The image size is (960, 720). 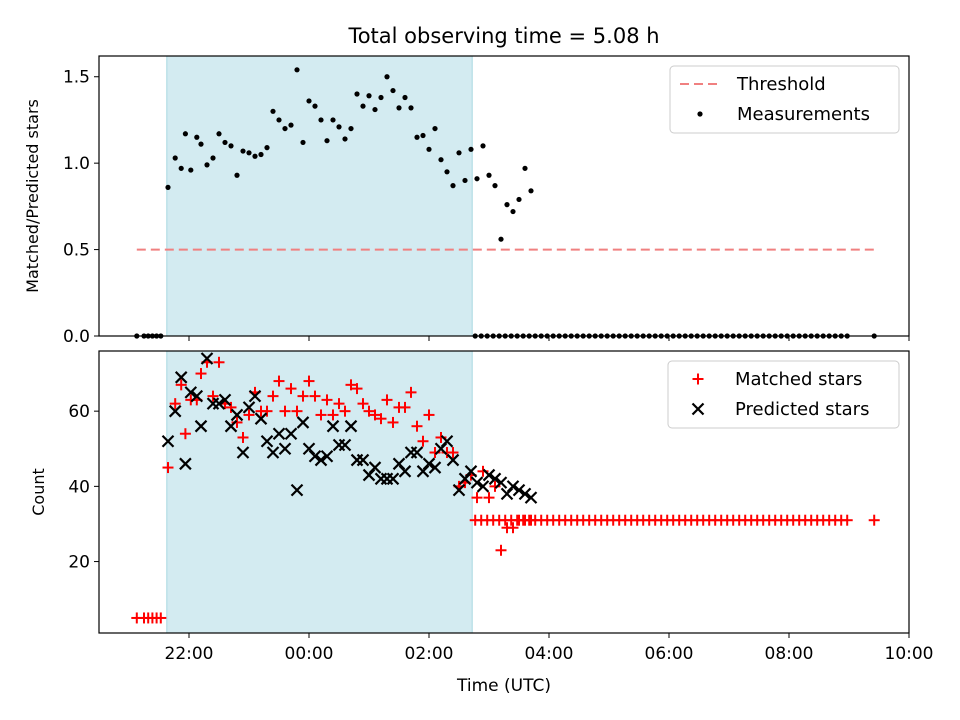 I want to click on legend-predicted-swatch, so click(x=698, y=409).